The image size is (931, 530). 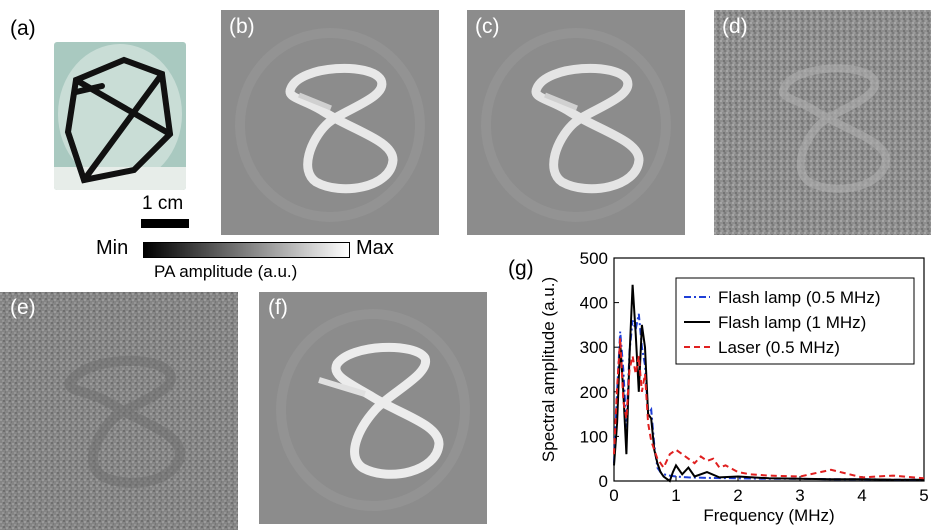 What do you see at coordinates (594, 392) in the screenshot?
I see `y-tick-label: 200` at bounding box center [594, 392].